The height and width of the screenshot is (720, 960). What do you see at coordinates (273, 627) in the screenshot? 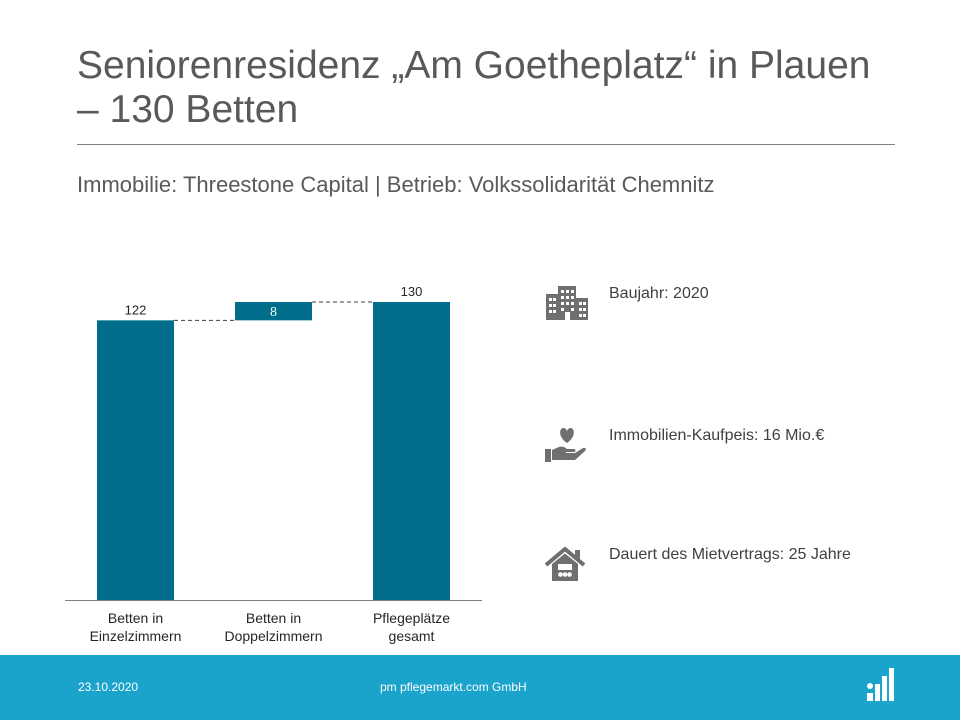
I see `category-label-2: Betten in Doppelzimmern` at bounding box center [273, 627].